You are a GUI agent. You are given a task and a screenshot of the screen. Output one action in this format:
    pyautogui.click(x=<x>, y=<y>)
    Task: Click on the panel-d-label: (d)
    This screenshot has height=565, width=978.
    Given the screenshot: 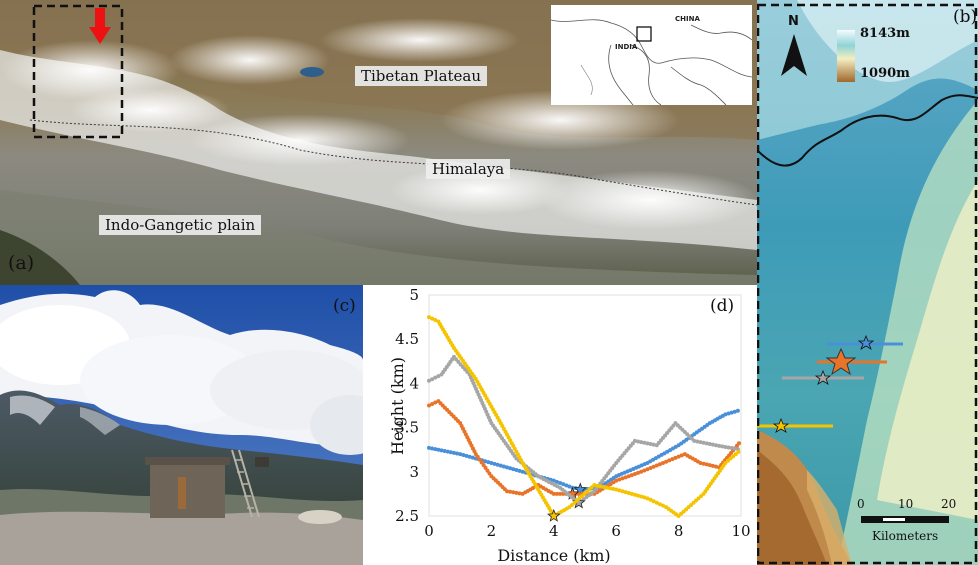 What is the action you would take?
    pyautogui.click(x=722, y=306)
    